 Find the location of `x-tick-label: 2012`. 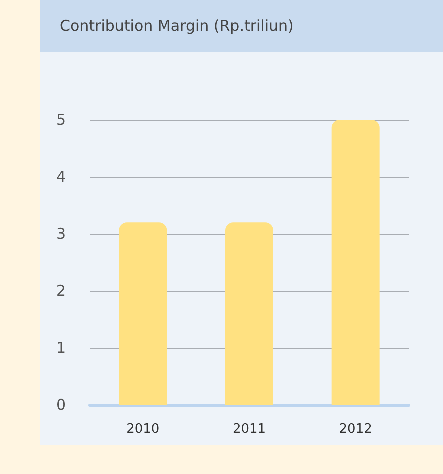

x-tick-label: 2012 is located at coordinates (355, 429).